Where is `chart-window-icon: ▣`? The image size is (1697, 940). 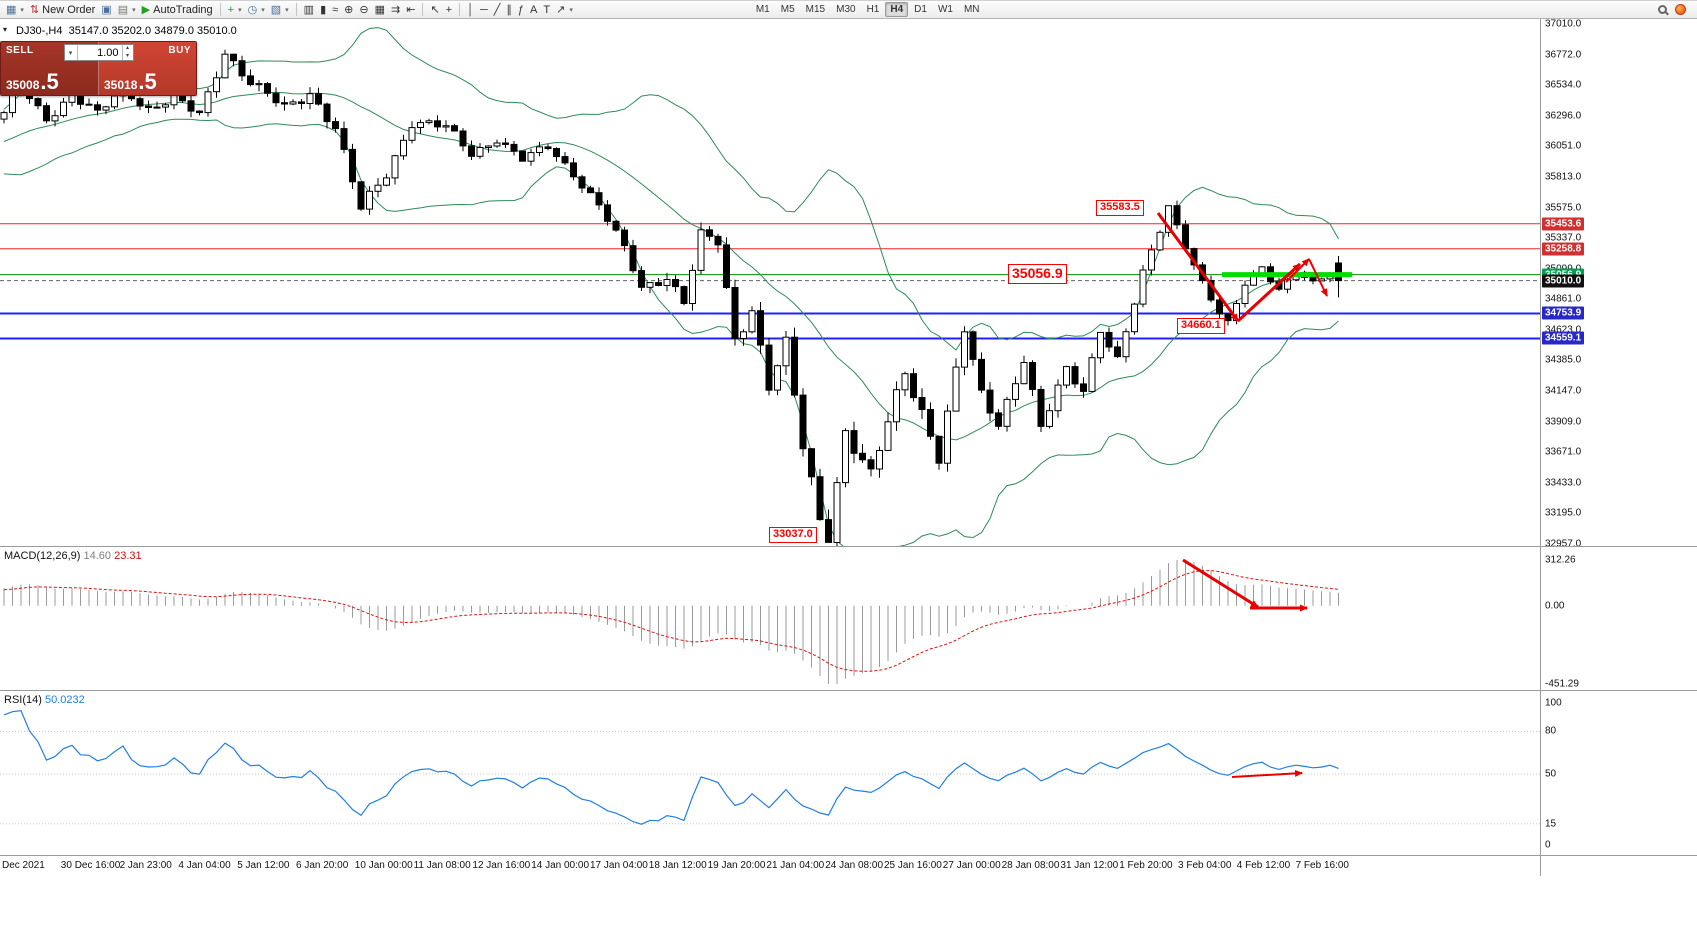
chart-window-icon: ▣ is located at coordinates (106, 9).